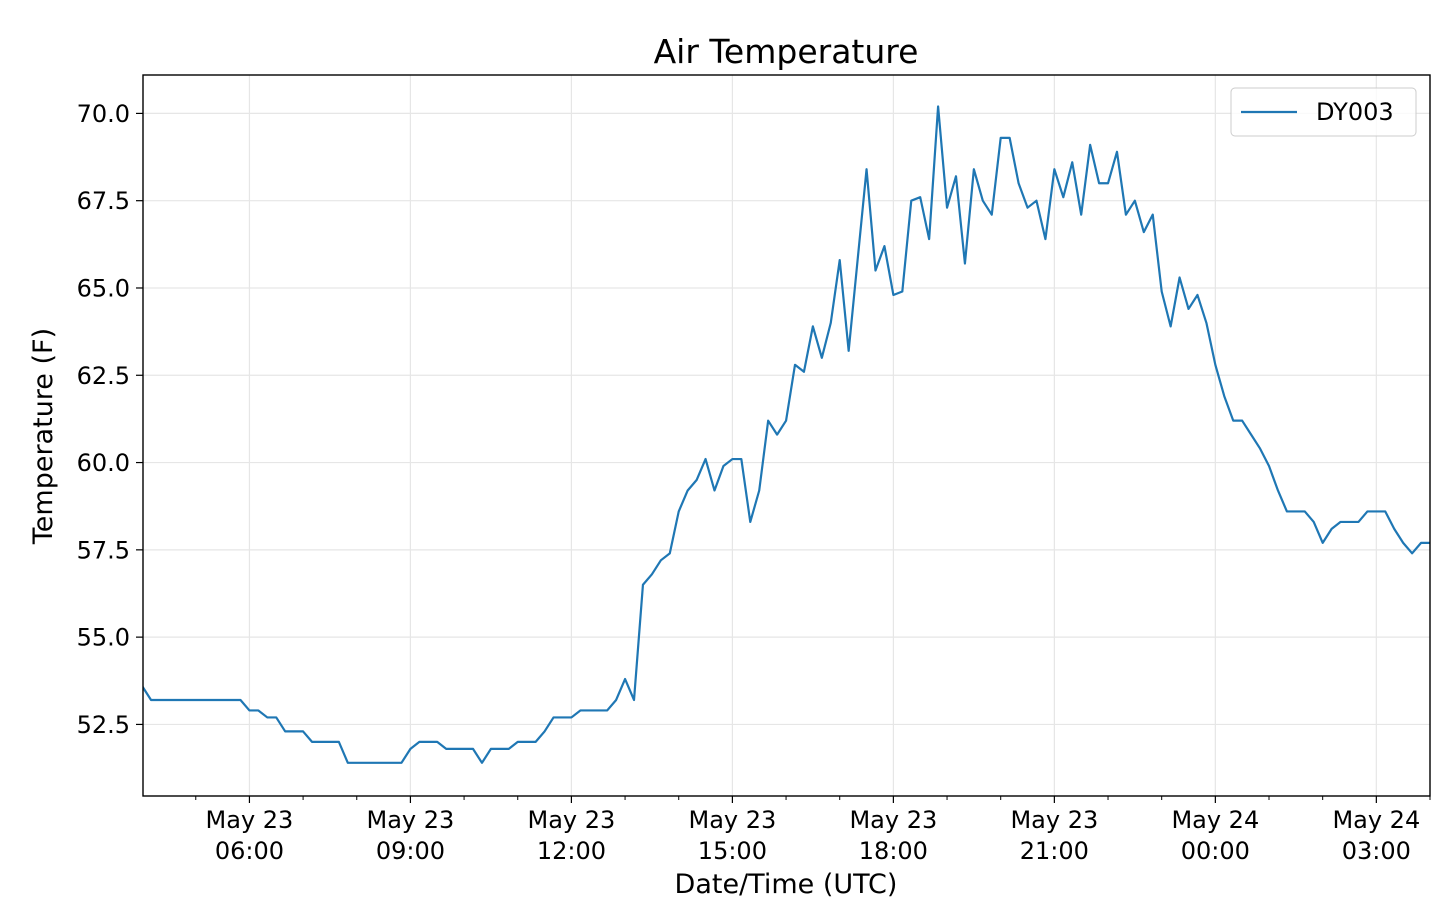 This screenshot has height=916, width=1432. Describe the element at coordinates (786, 51) in the screenshot. I see `chart-title: Air Temperature` at that location.